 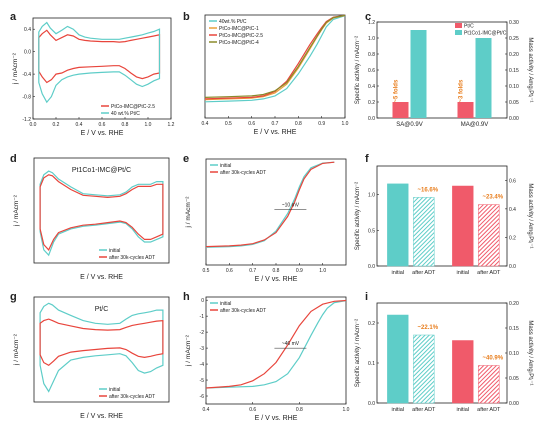 What do you see at coordinates (239, 29) in the screenshot?
I see `legend-label: PtCo-IMC@PtC-1` at bounding box center [239, 29].